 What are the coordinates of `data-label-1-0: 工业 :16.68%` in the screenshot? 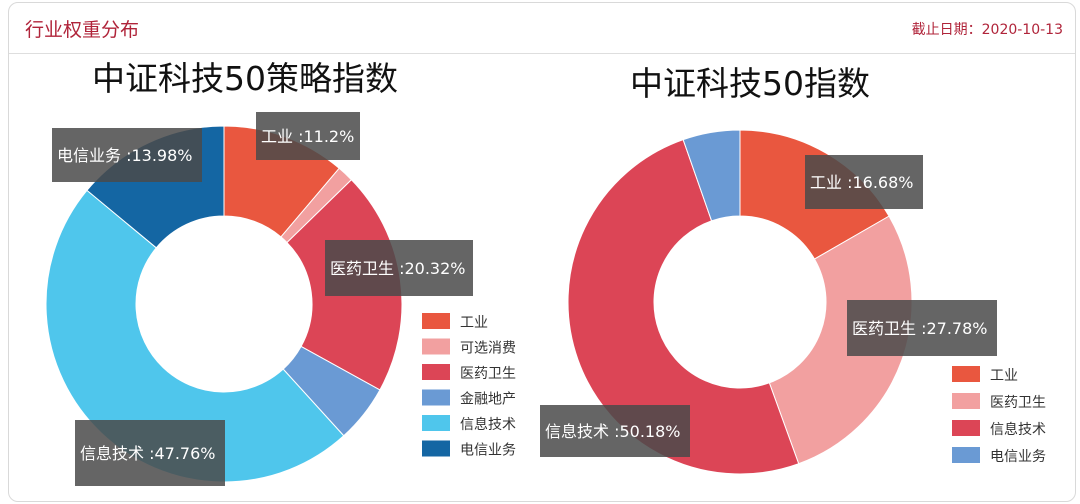 It's located at (862, 182).